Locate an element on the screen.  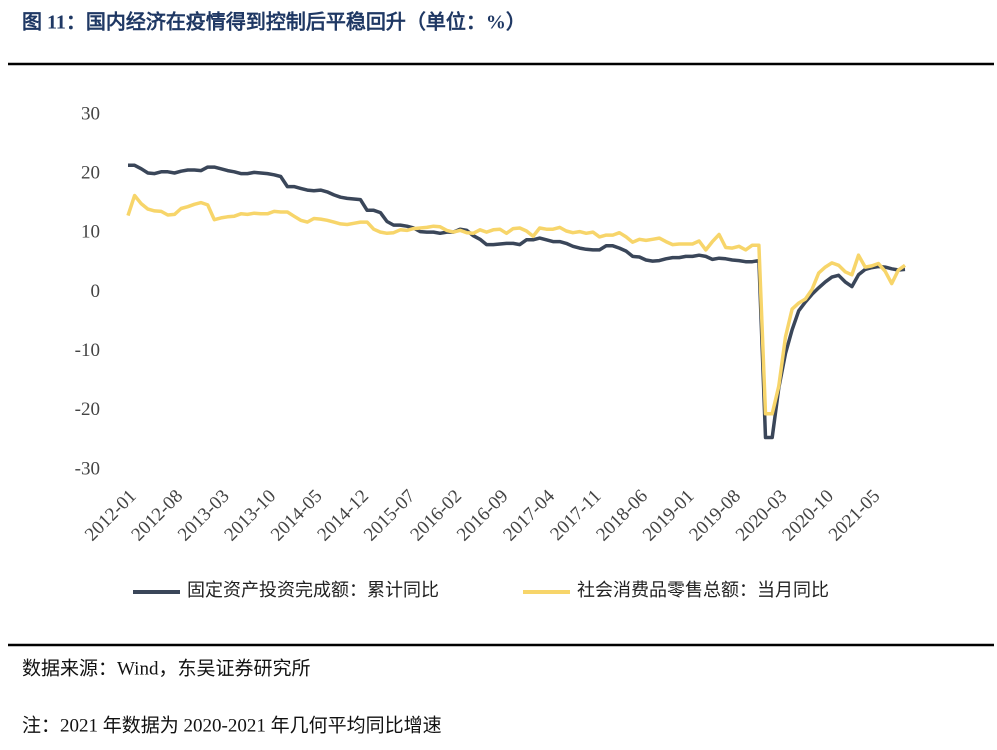
legend-label: 固定资产投资完成额：累计同比 is located at coordinates (313, 590).